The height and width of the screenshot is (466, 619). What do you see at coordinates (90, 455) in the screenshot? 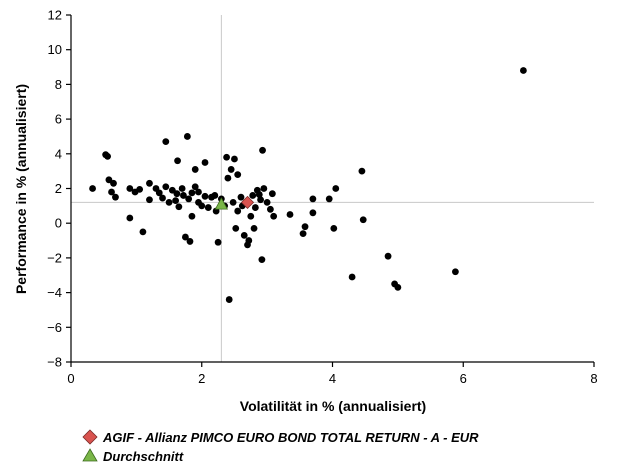
I see `legend-triangle-marker` at bounding box center [90, 455].